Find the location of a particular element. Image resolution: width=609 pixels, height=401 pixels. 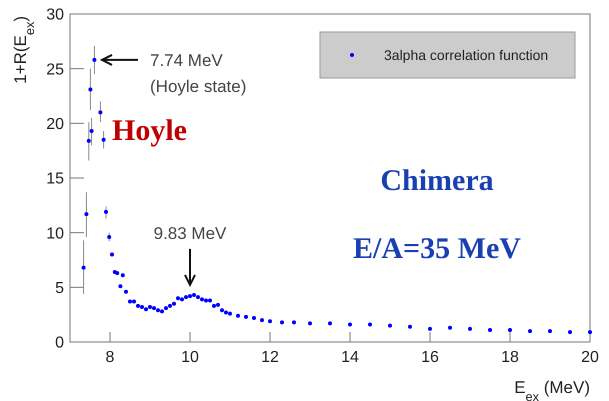

annotation: 7.74 MeV (Hoyle state) is located at coordinates (198, 73).